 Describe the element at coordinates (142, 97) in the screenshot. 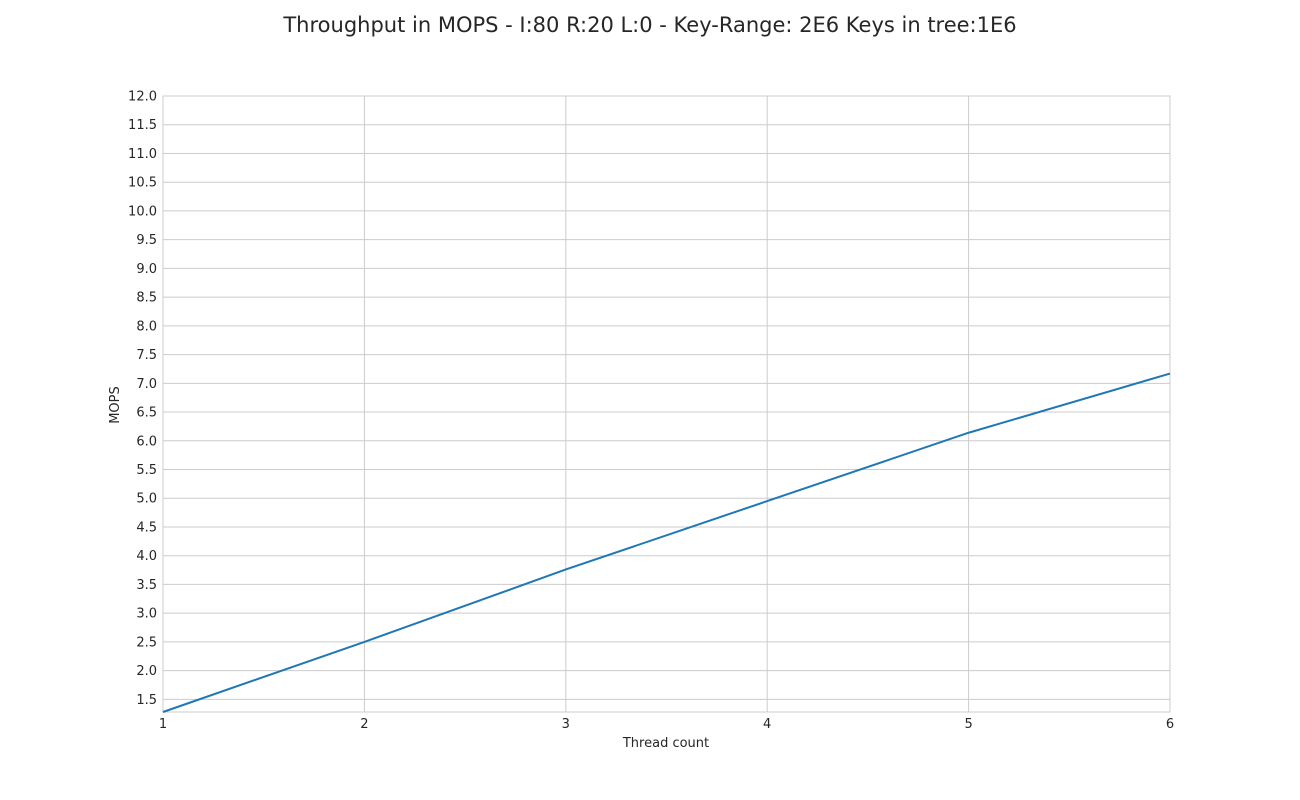

I see `y-tick-label: 12.0` at that location.